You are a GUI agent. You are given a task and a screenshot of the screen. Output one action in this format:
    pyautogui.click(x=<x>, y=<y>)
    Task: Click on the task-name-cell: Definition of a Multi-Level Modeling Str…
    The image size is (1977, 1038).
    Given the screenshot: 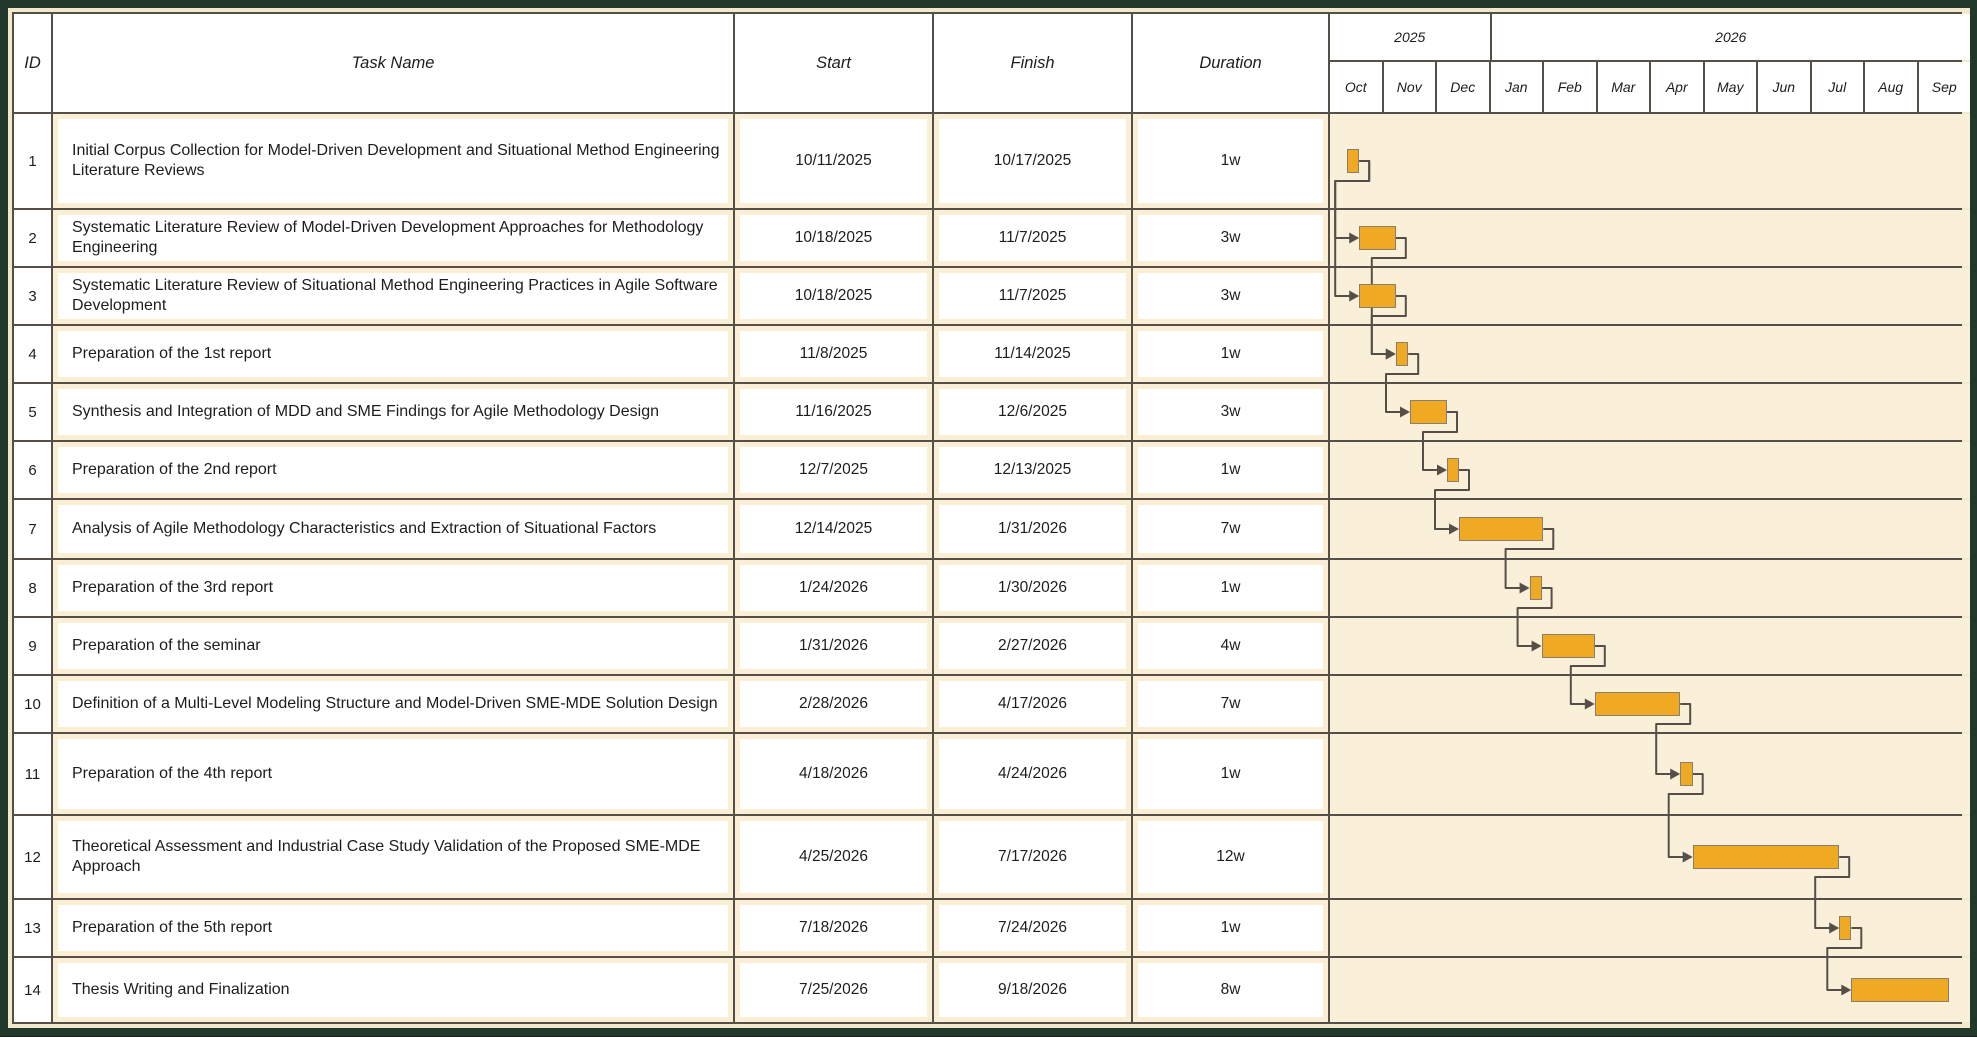 What is the action you would take?
    pyautogui.click(x=393, y=704)
    